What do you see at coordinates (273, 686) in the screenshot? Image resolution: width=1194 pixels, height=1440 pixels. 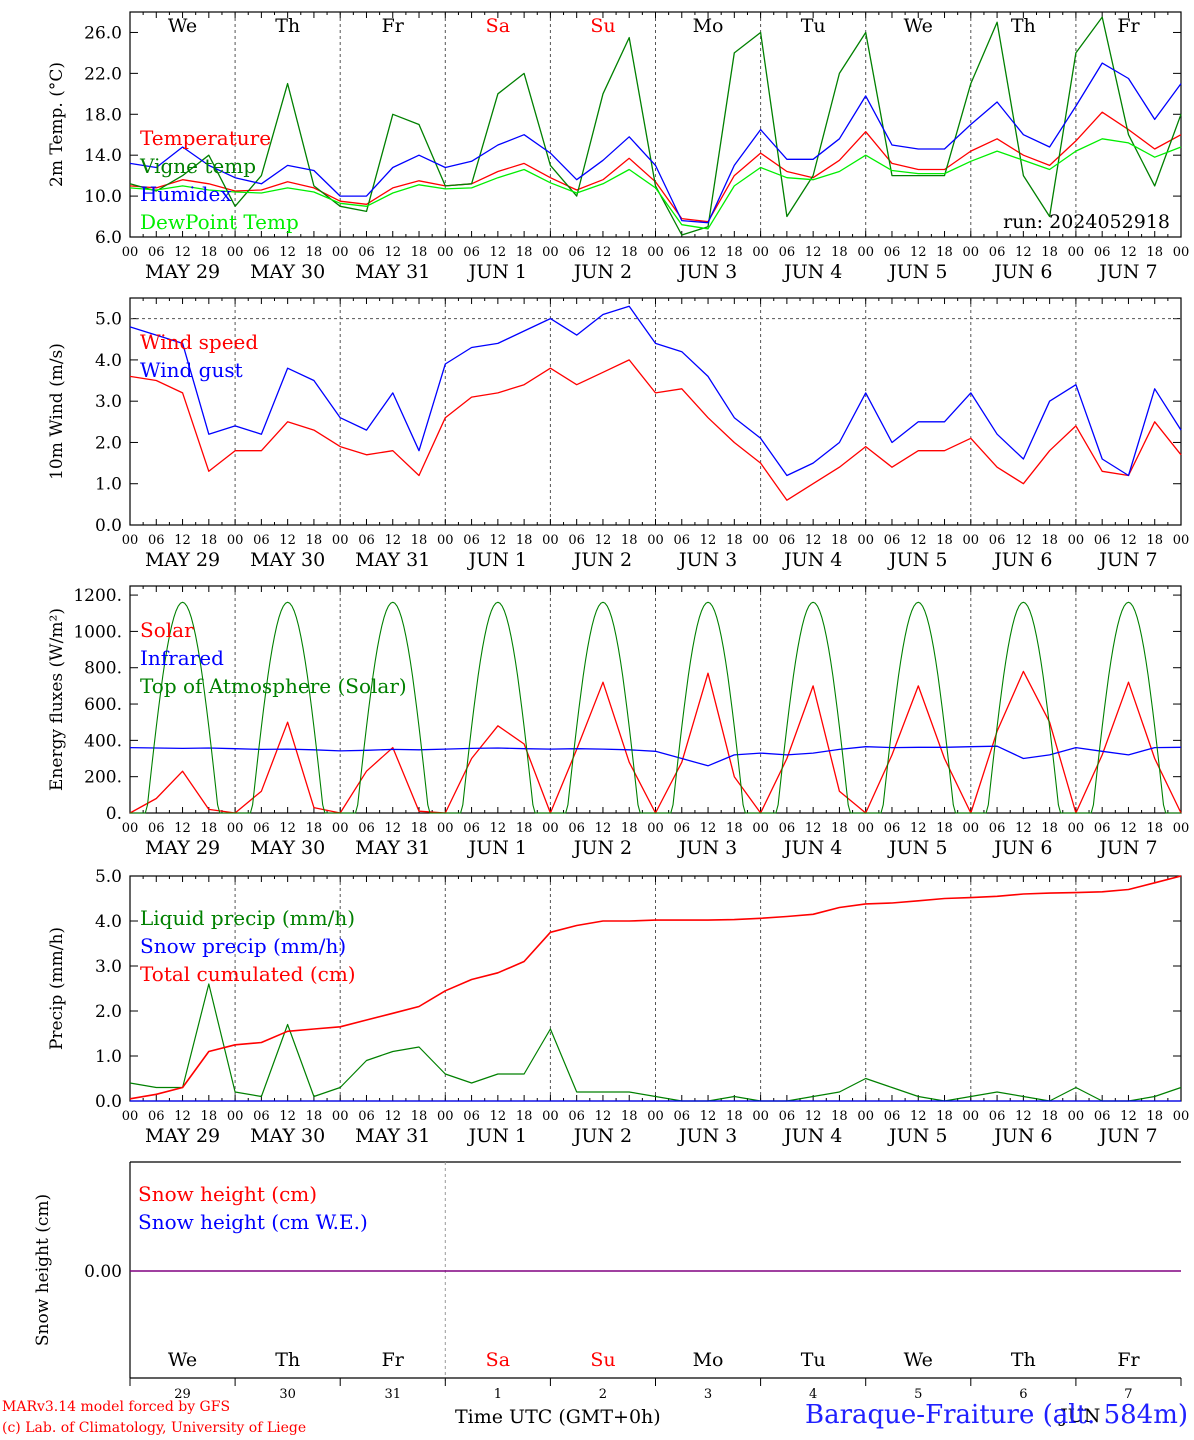 I see `legend-top-of-atmosphere-solar-: Top of Atmosphere (Solar)` at bounding box center [273, 686].